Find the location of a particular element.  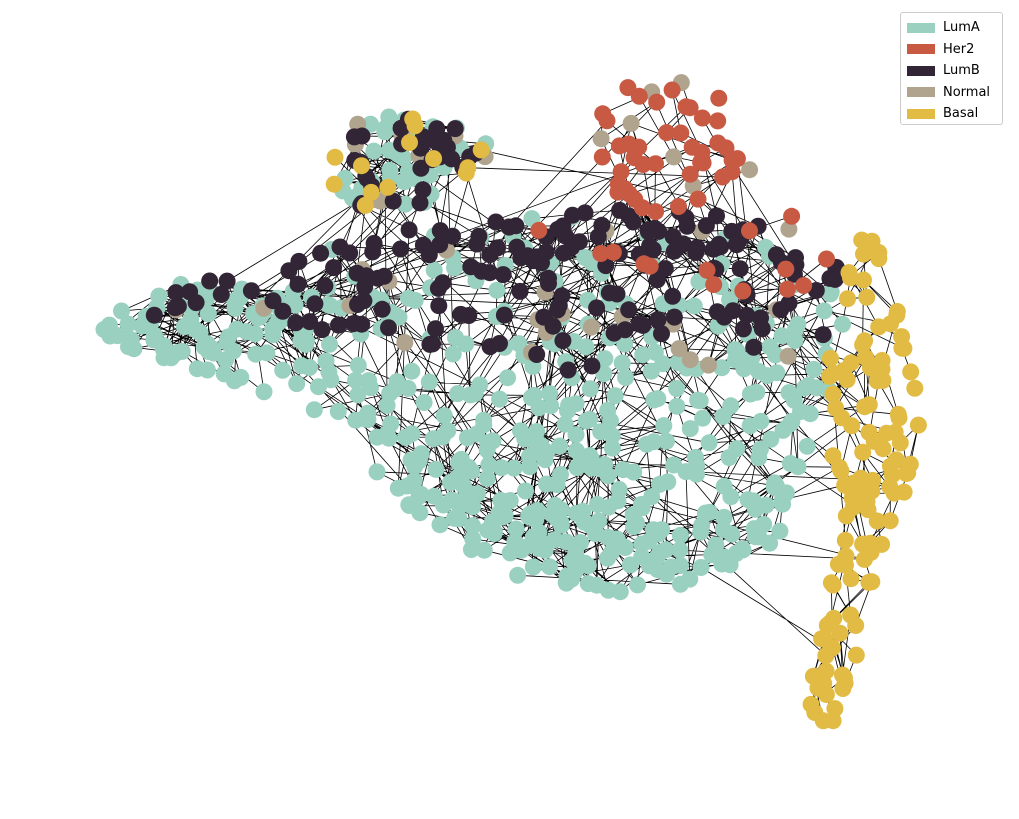

graph-node-normal is located at coordinates (679, 349).